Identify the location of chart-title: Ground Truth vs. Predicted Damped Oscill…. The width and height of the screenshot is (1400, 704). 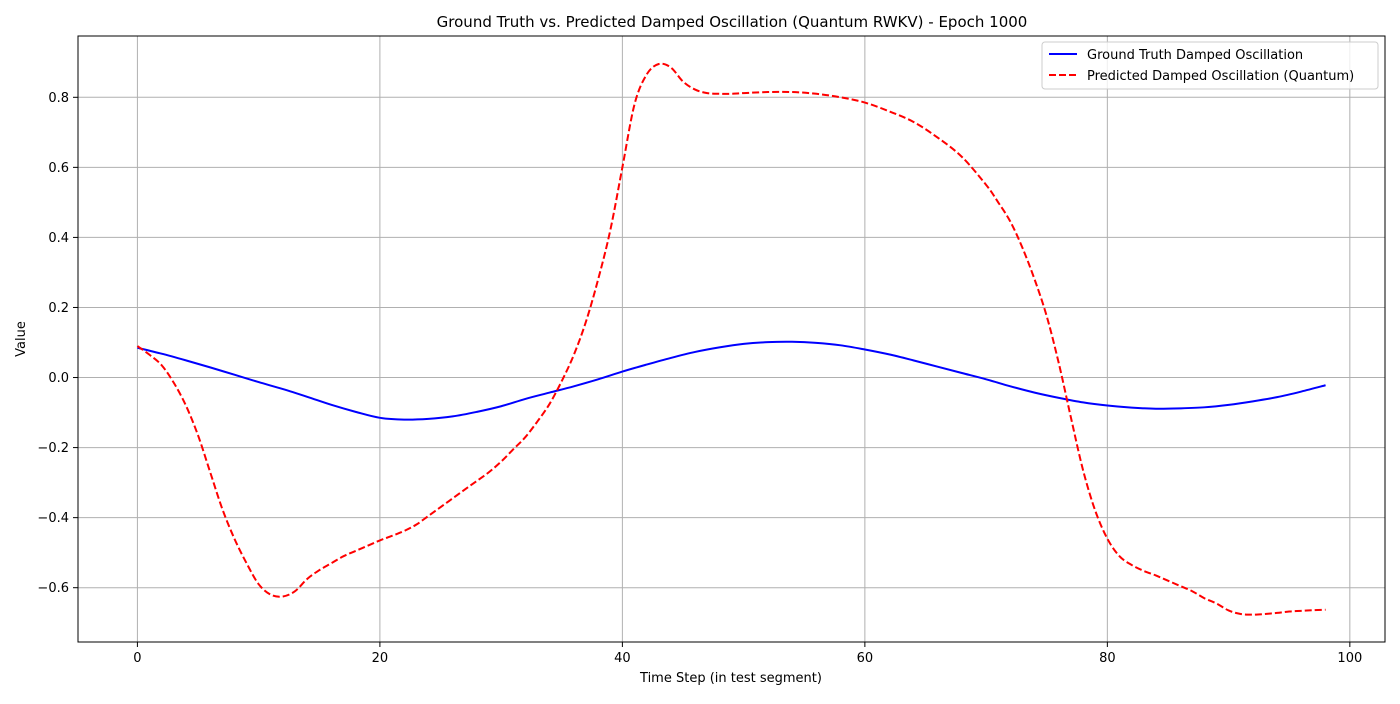
(732, 22).